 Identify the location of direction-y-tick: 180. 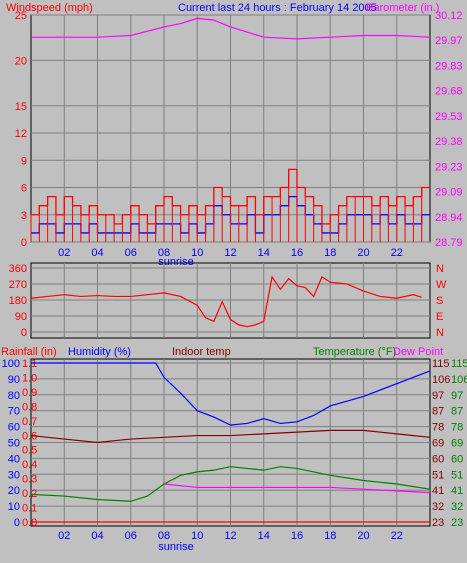
(18, 301).